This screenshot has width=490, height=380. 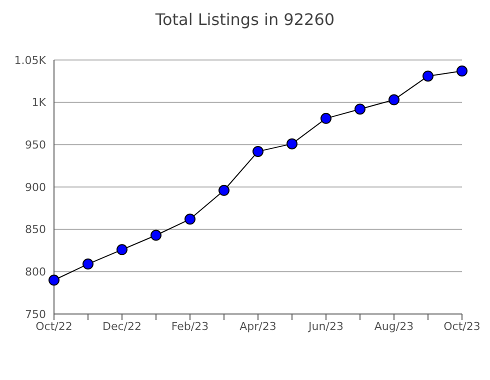 What do you see at coordinates (35, 187) in the screenshot?
I see `y-tick-label: 900` at bounding box center [35, 187].